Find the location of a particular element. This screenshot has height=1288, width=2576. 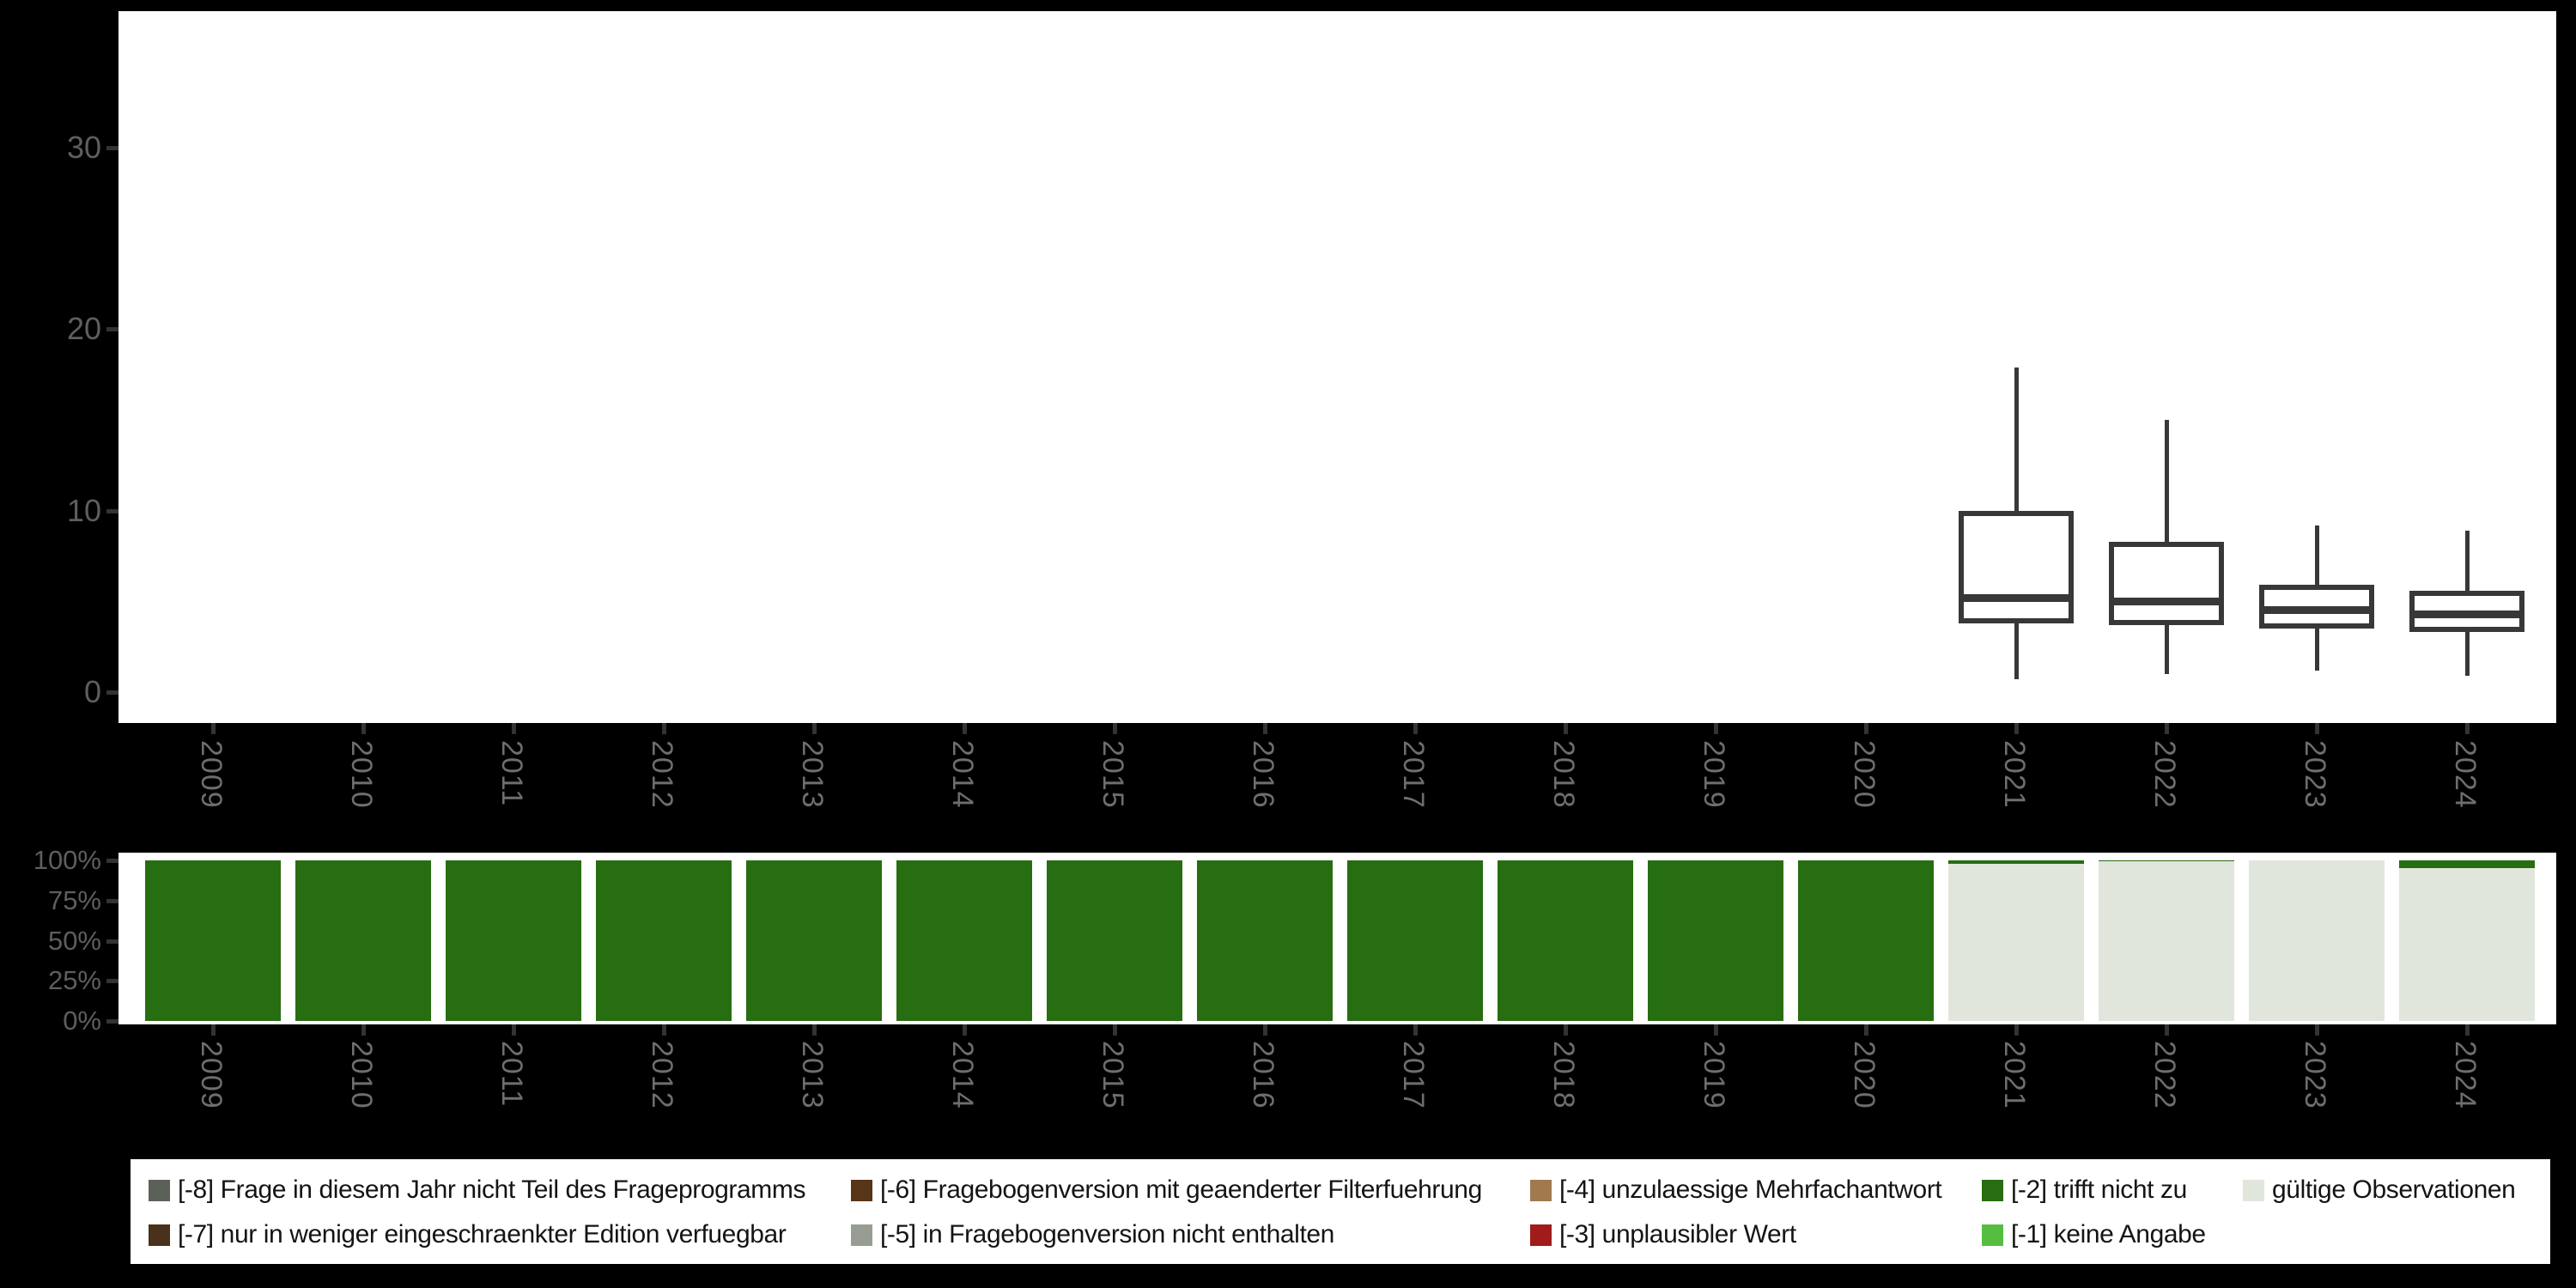

bar-2011 is located at coordinates (513, 940).